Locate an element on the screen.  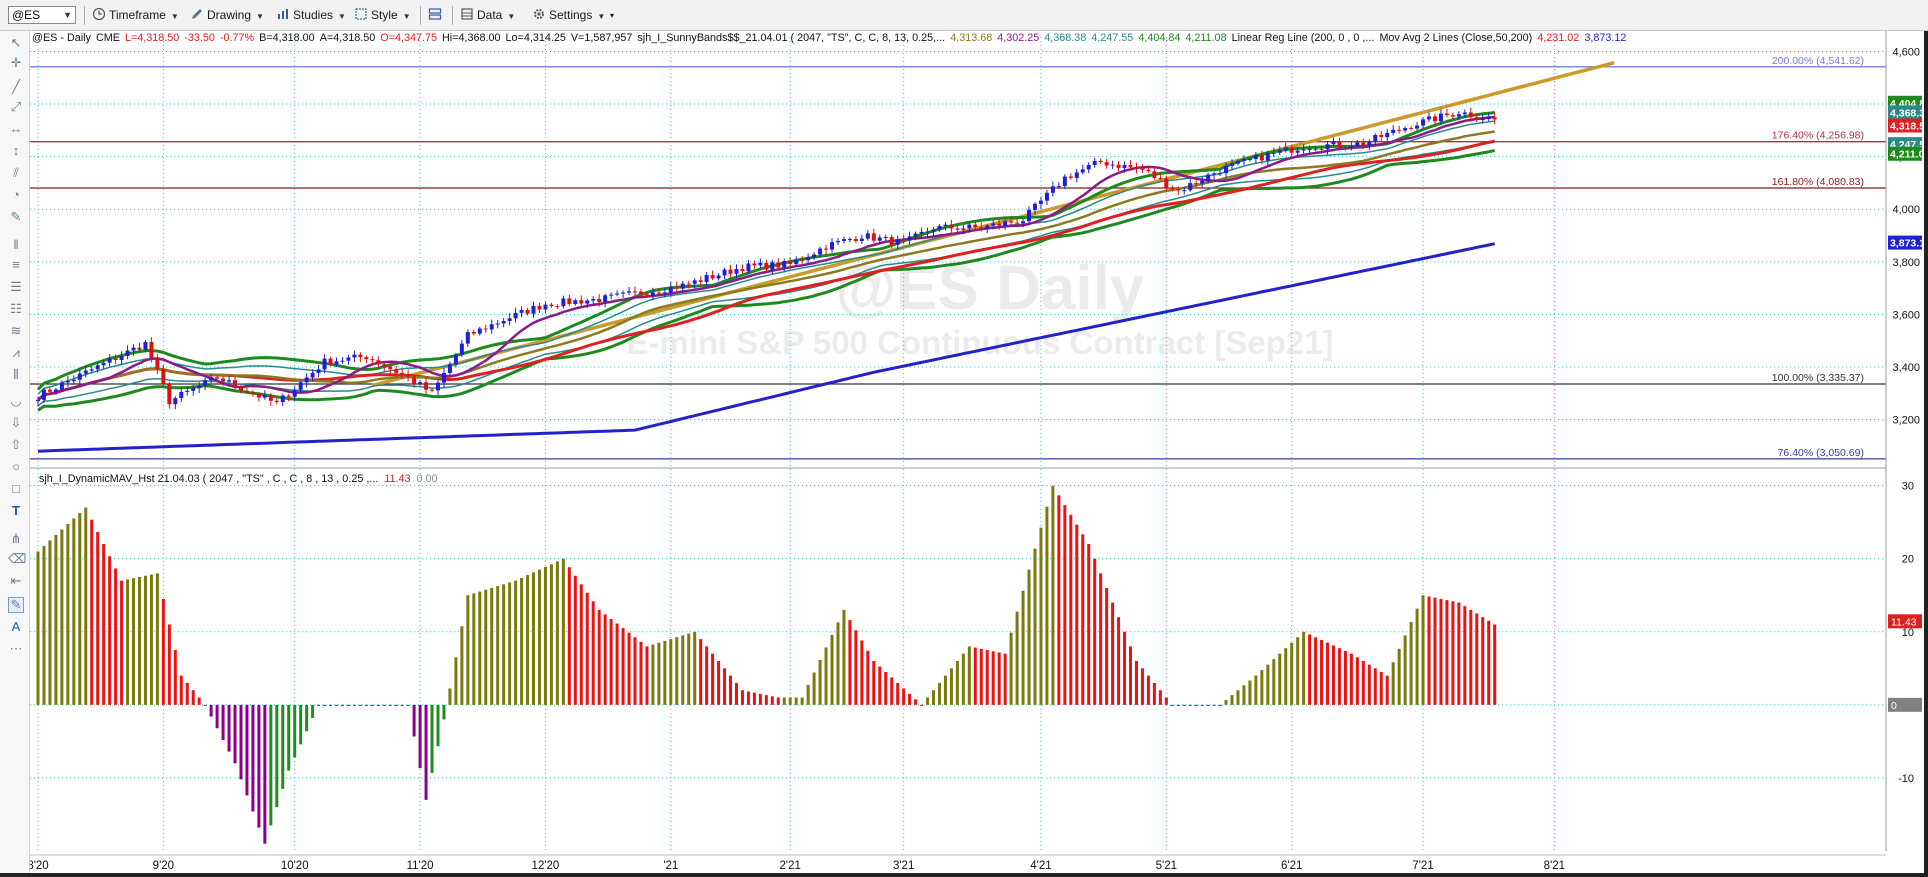
cycle-icon: ◔ is located at coordinates (16, 194).